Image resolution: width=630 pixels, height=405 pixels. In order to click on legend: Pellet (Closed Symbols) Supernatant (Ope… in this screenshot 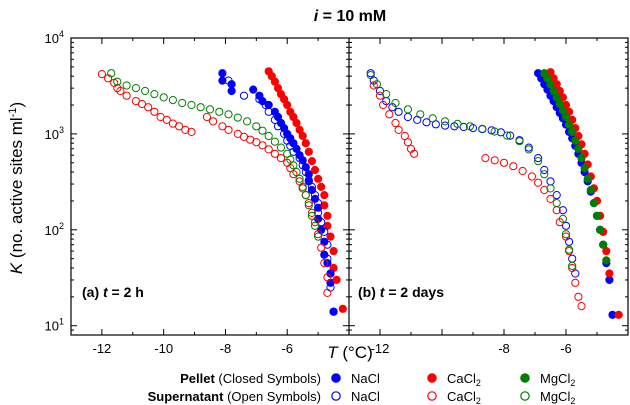, I will do `click(362, 388)`.